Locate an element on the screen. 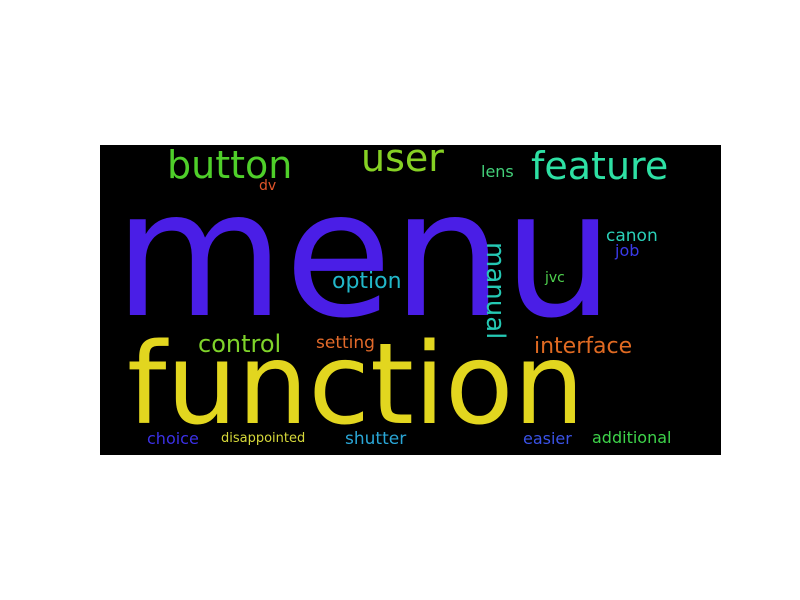 The height and width of the screenshot is (600, 800). word-feature: feature is located at coordinates (600, 166).